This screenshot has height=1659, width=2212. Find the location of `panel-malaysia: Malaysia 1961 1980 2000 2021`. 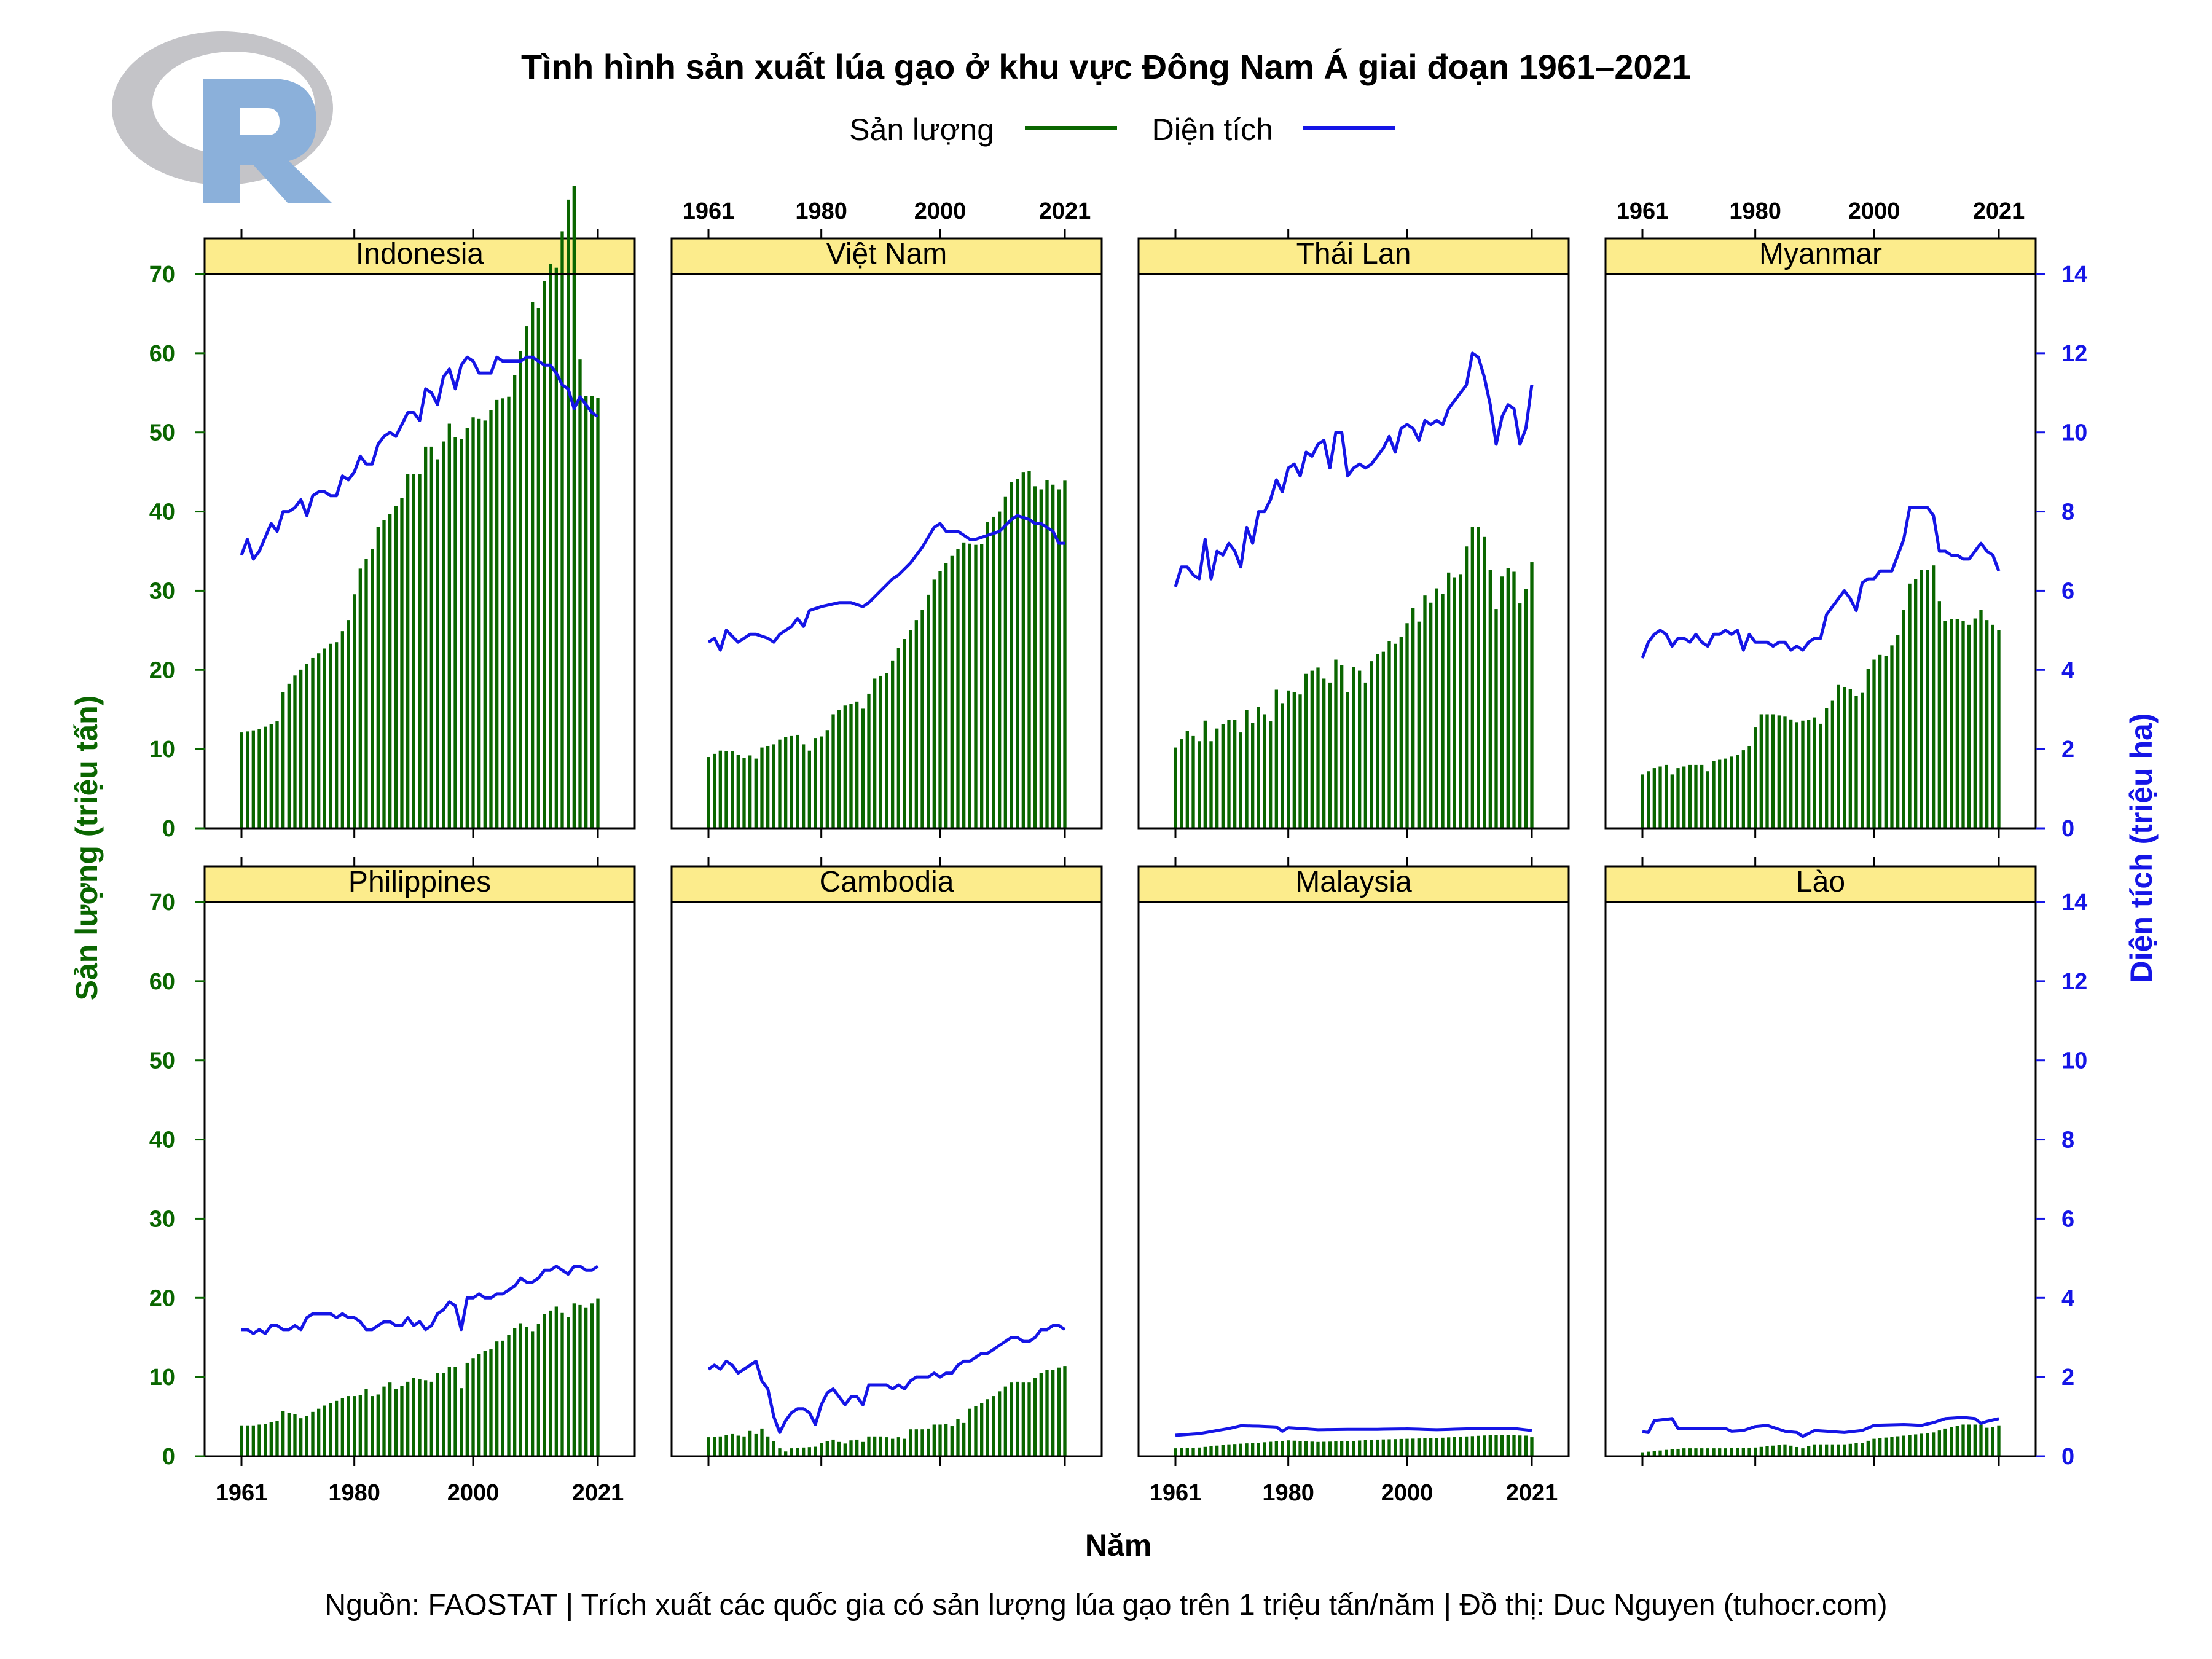

panel-malaysia: Malaysia 1961 1980 2000 2021 is located at coordinates (1353, 1181).